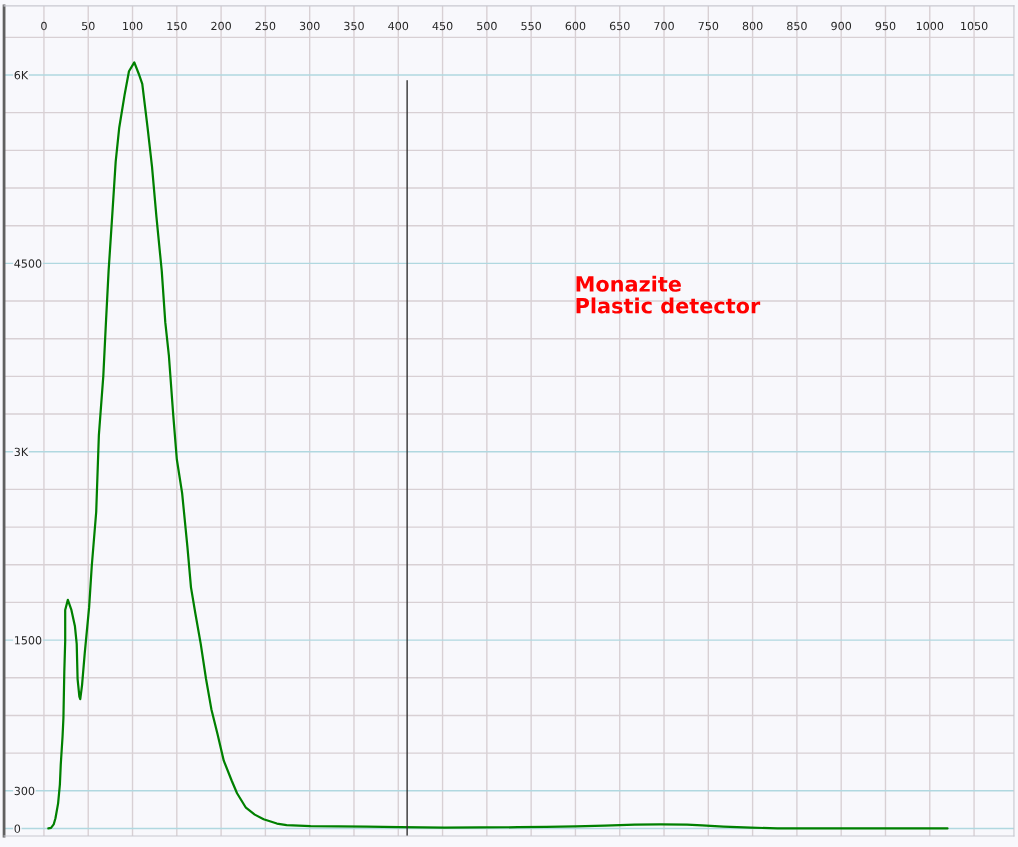 The width and height of the screenshot is (1018, 847). Describe the element at coordinates (885, 26) in the screenshot. I see `x-tick-label: 950` at that location.